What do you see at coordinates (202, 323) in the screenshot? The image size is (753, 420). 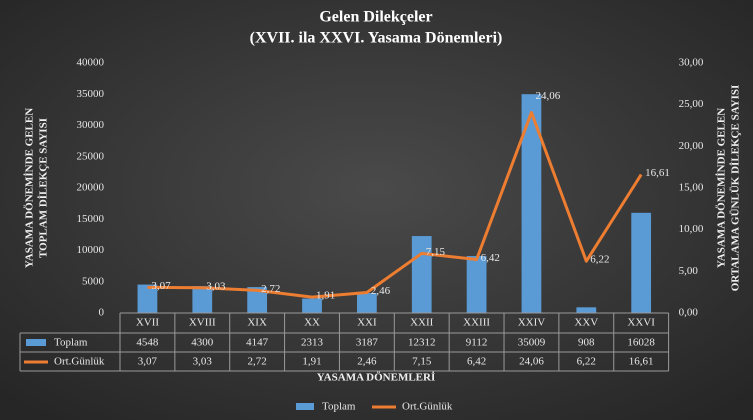 I see `x-tick-label: XVIII` at bounding box center [202, 323].